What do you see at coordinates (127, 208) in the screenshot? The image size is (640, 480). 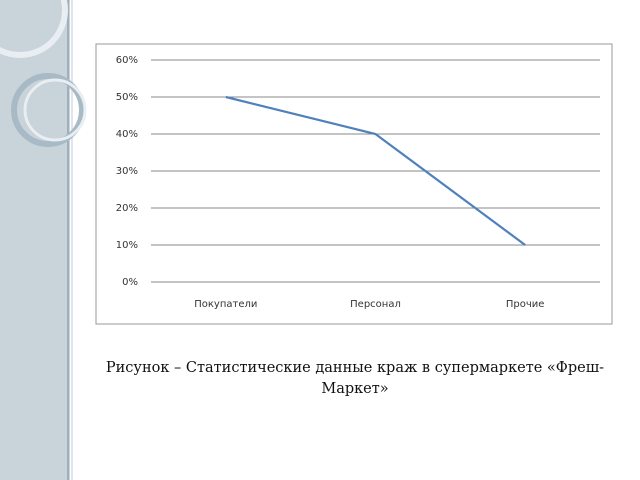 I see `y-tick-label: 20%` at bounding box center [127, 208].